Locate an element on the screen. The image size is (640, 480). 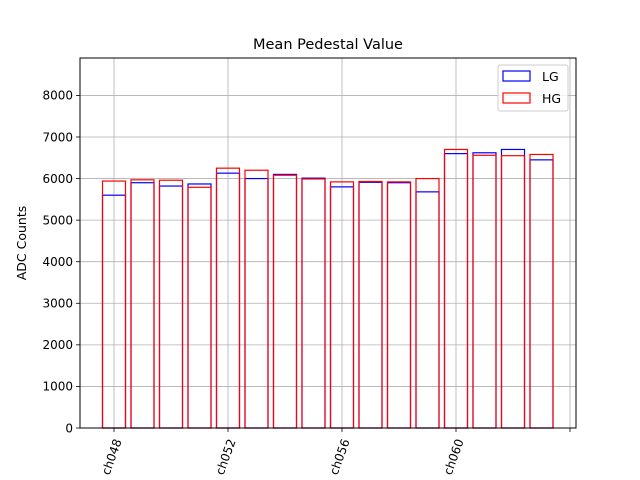
x-tick-label: ch048 is located at coordinates (112, 457).